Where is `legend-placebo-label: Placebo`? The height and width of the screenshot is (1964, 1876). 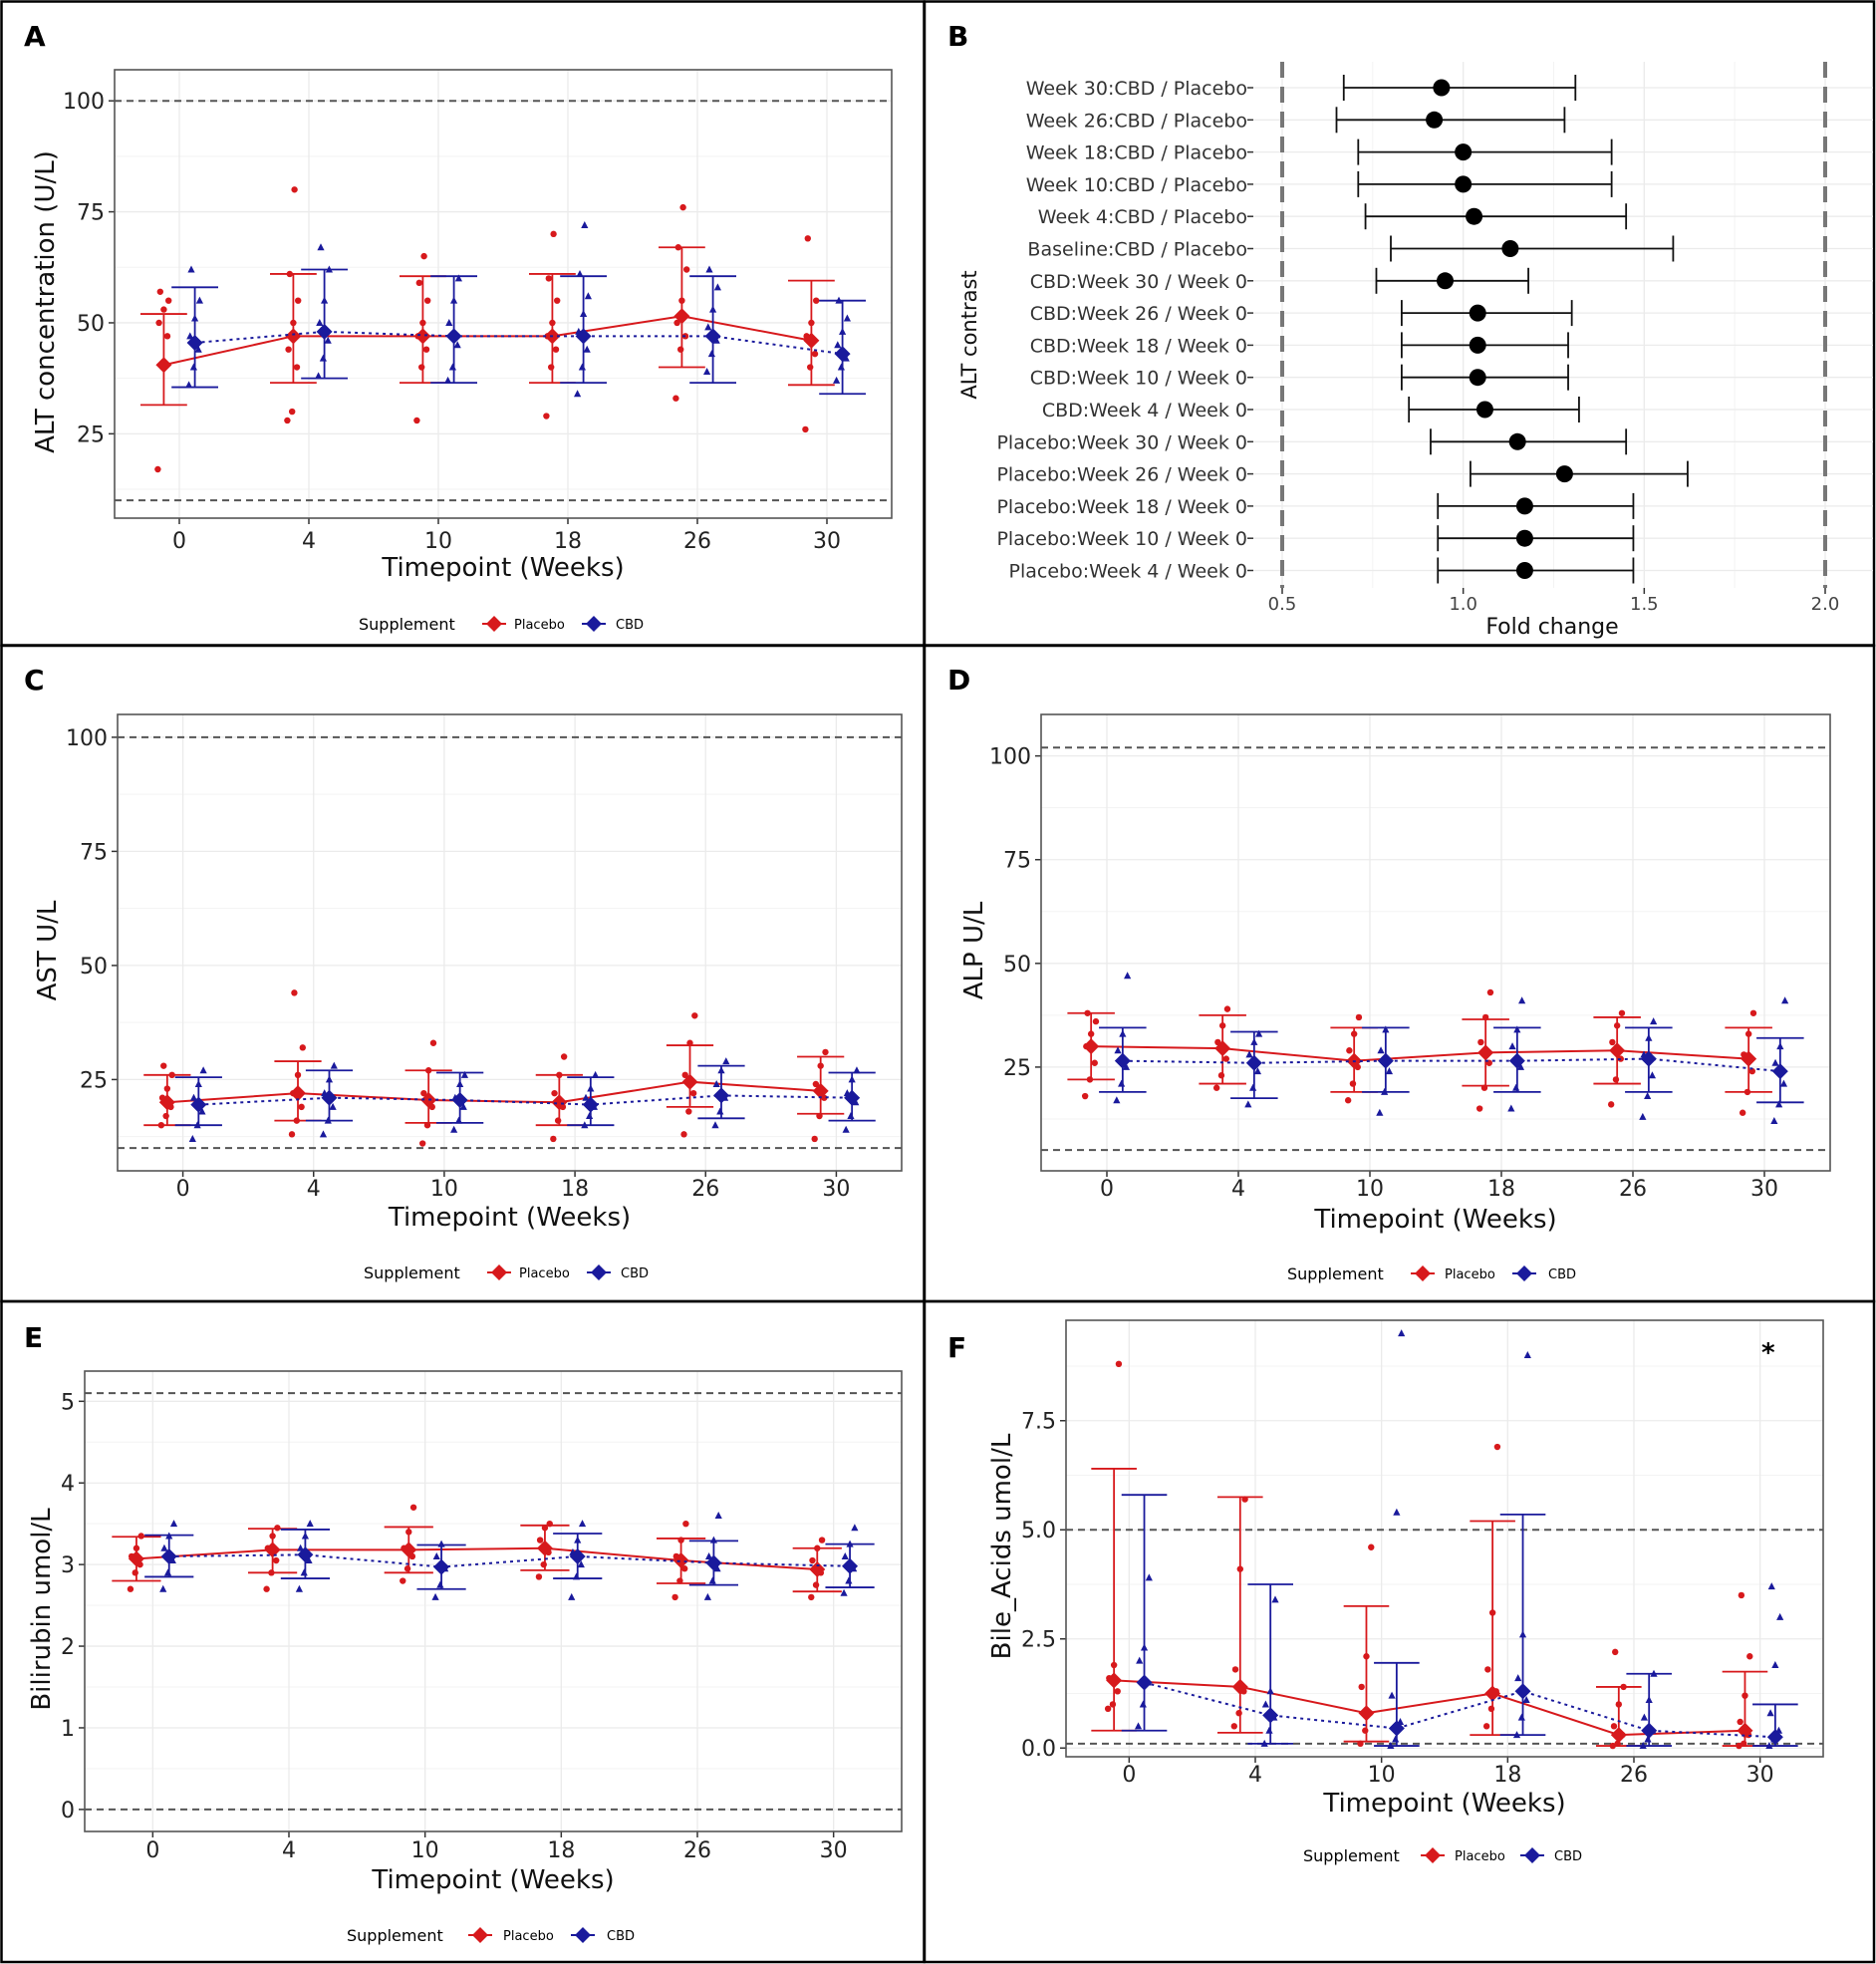 legend-placebo-label: Placebo is located at coordinates (528, 1936).